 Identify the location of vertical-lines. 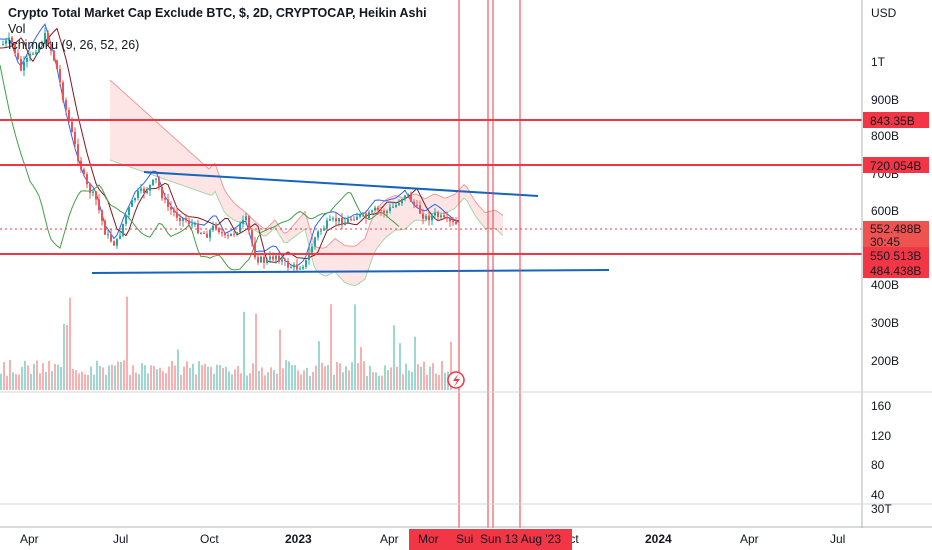
(484, 264).